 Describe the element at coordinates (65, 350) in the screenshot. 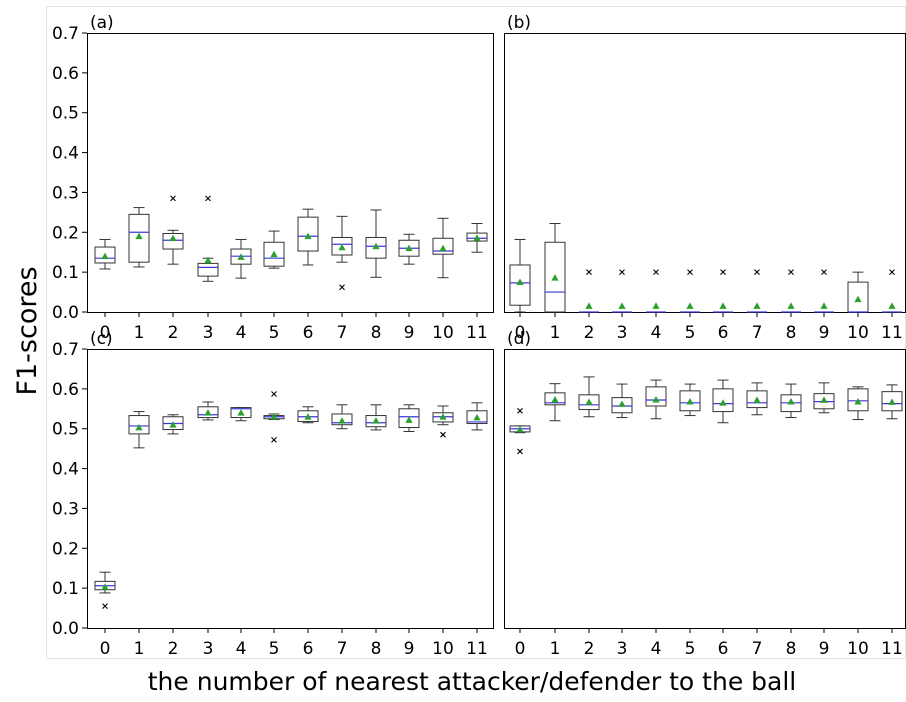

I see `y-tick-label: 0.7` at that location.